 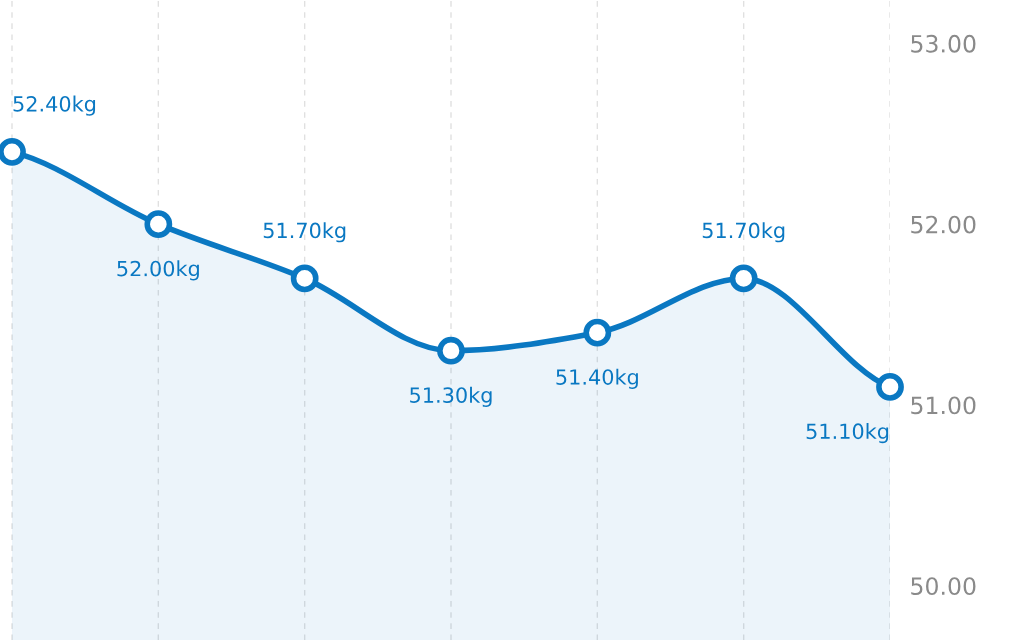 What do you see at coordinates (943, 405) in the screenshot?
I see `y-tick-label: 51.00` at bounding box center [943, 405].